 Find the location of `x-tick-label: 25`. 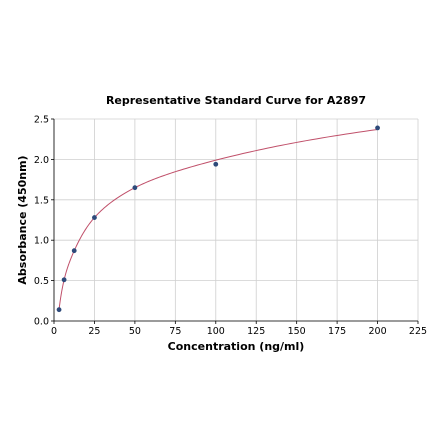

x-tick-label: 25 is located at coordinates (94, 331).